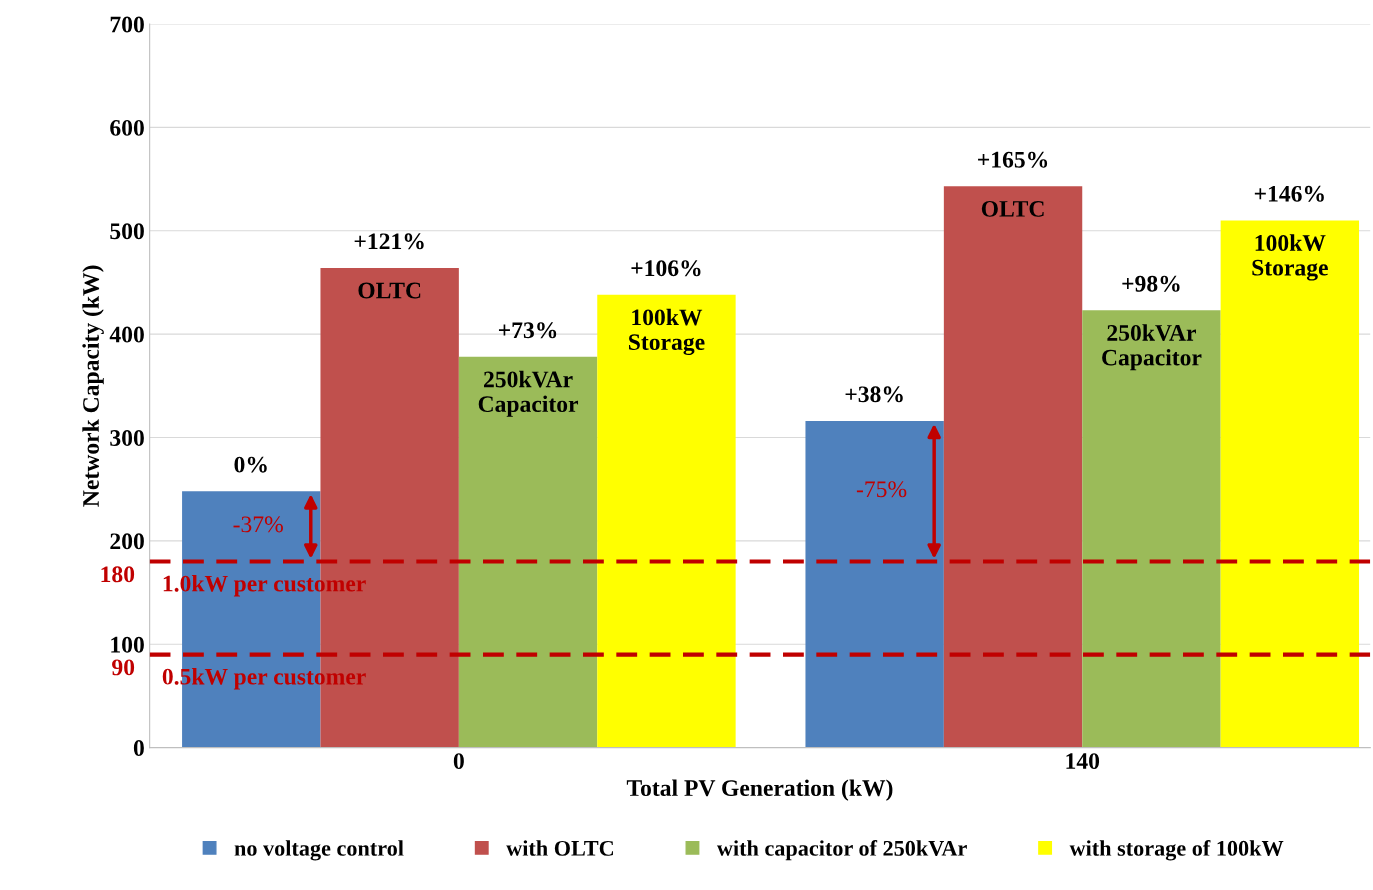 The image size is (1373, 890). Describe the element at coordinates (118, 574) in the screenshot. I see `text: 180` at that location.